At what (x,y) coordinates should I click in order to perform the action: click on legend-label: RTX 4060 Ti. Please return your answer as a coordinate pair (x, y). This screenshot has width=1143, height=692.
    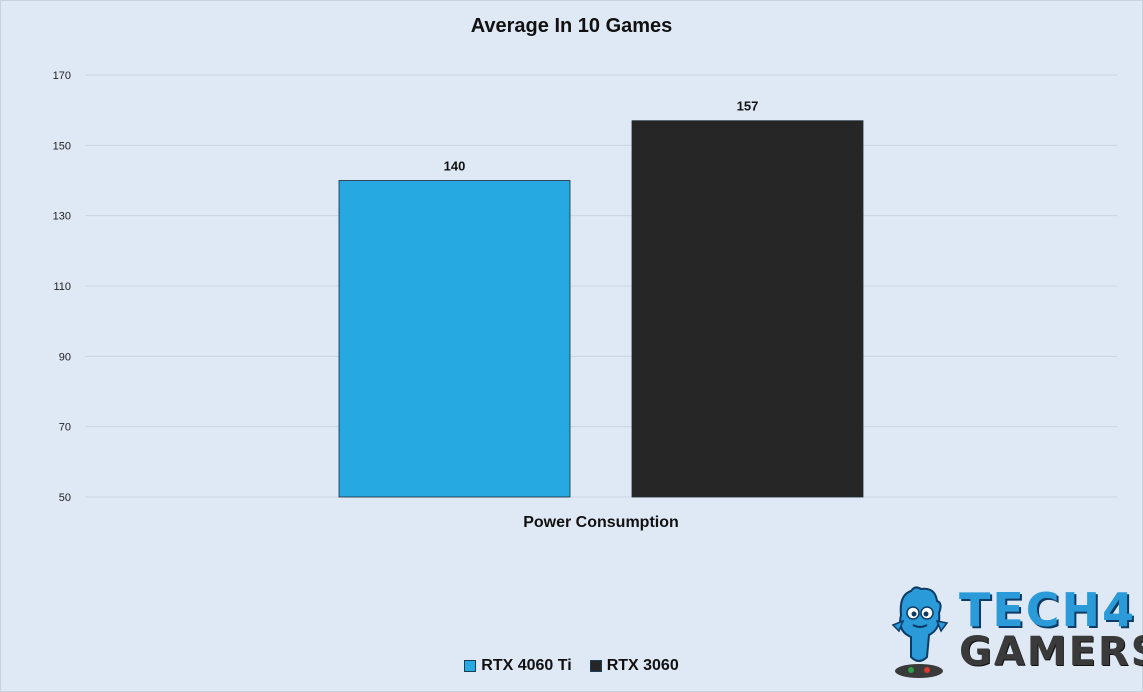
    Looking at the image, I should click on (526, 665).